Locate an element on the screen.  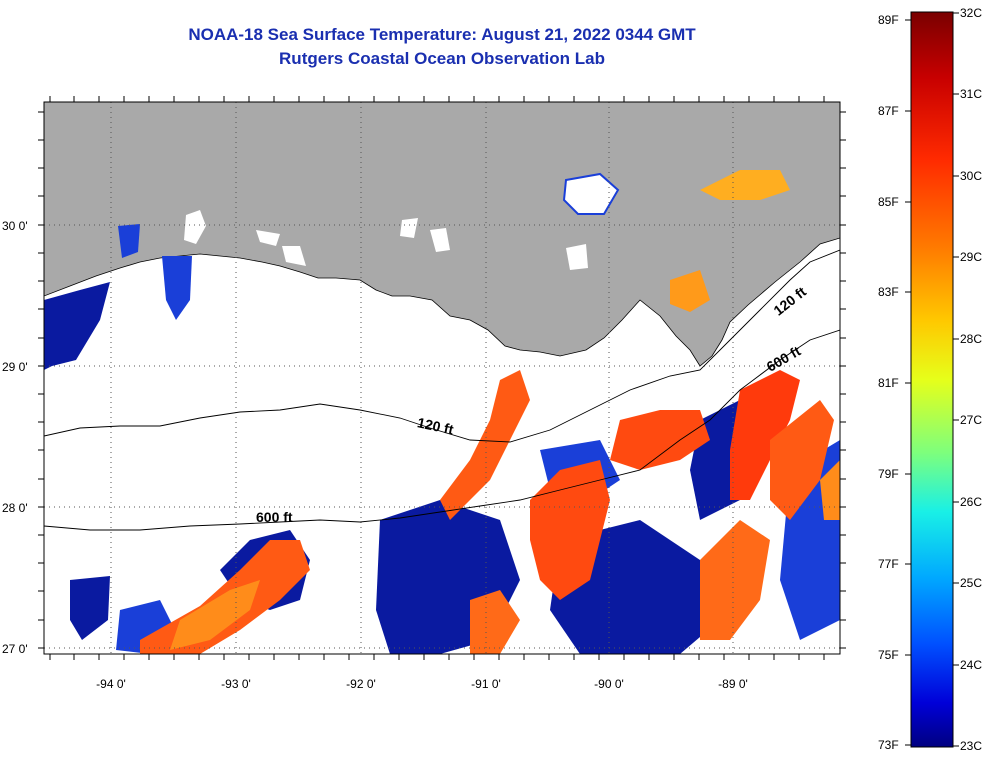
colorbar-f-label: 89F is located at coordinates (888, 20).